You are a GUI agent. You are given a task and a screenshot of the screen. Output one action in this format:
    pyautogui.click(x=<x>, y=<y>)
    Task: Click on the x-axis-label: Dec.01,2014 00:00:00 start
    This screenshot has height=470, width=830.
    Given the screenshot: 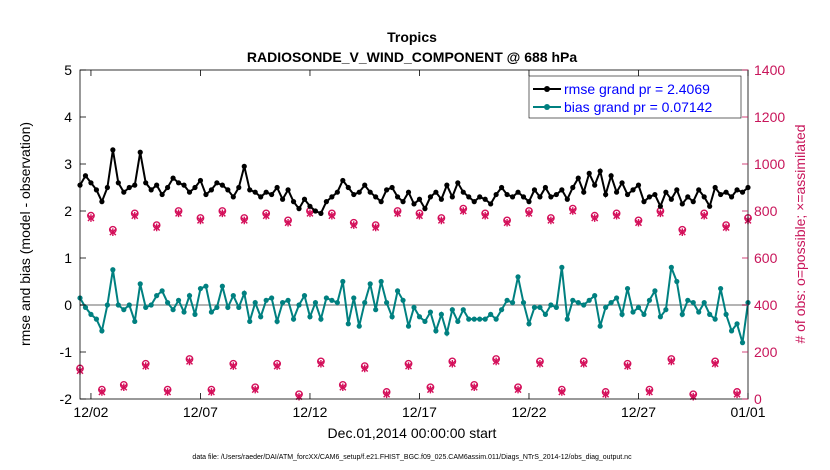 What is the action you would take?
    pyautogui.click(x=412, y=433)
    